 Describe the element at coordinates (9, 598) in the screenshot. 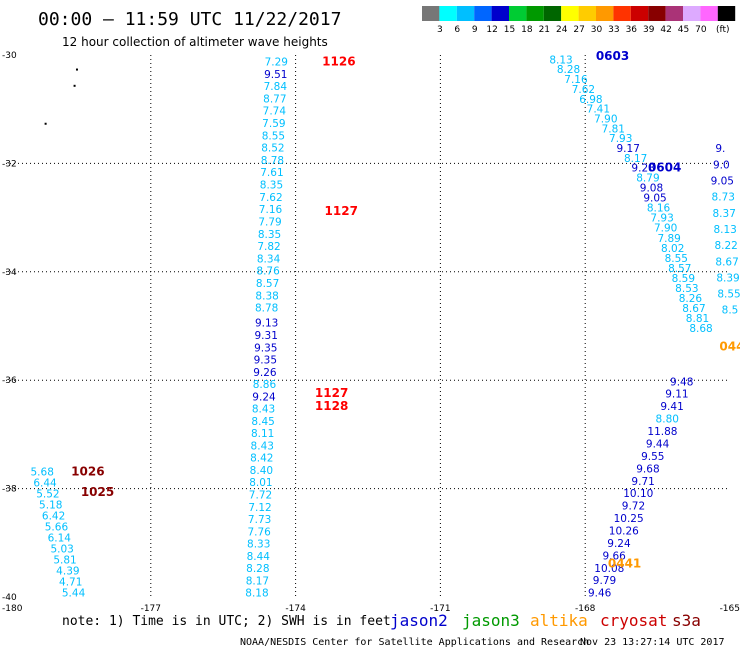

I see `y-tick-label: -40` at that location.